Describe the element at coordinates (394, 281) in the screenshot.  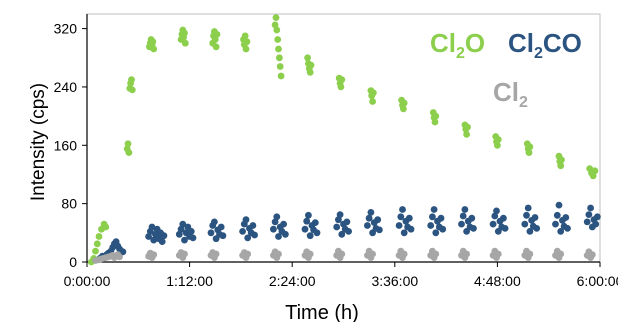
I see `x-tick-label: 3:36:00` at that location.